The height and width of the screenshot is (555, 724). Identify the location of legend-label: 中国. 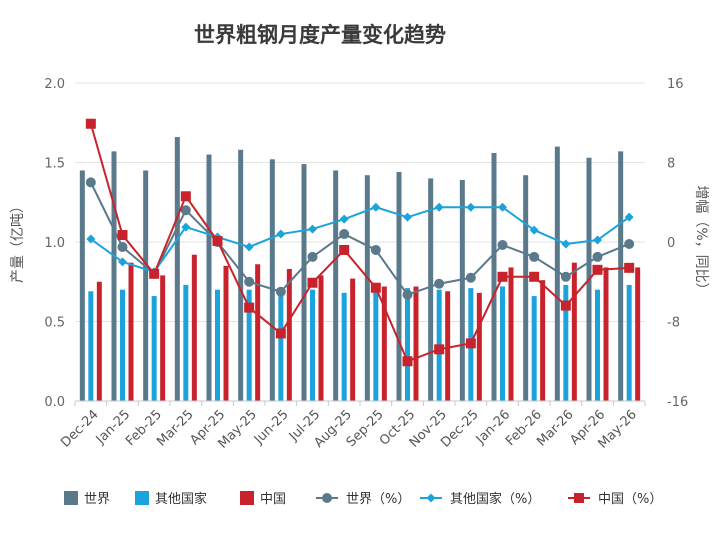
(273, 499).